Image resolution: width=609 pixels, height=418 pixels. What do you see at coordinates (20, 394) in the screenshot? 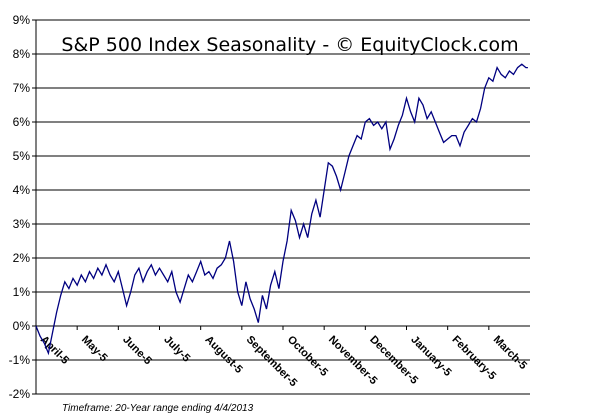
I see `y-tick-label: -2%` at bounding box center [20, 394].